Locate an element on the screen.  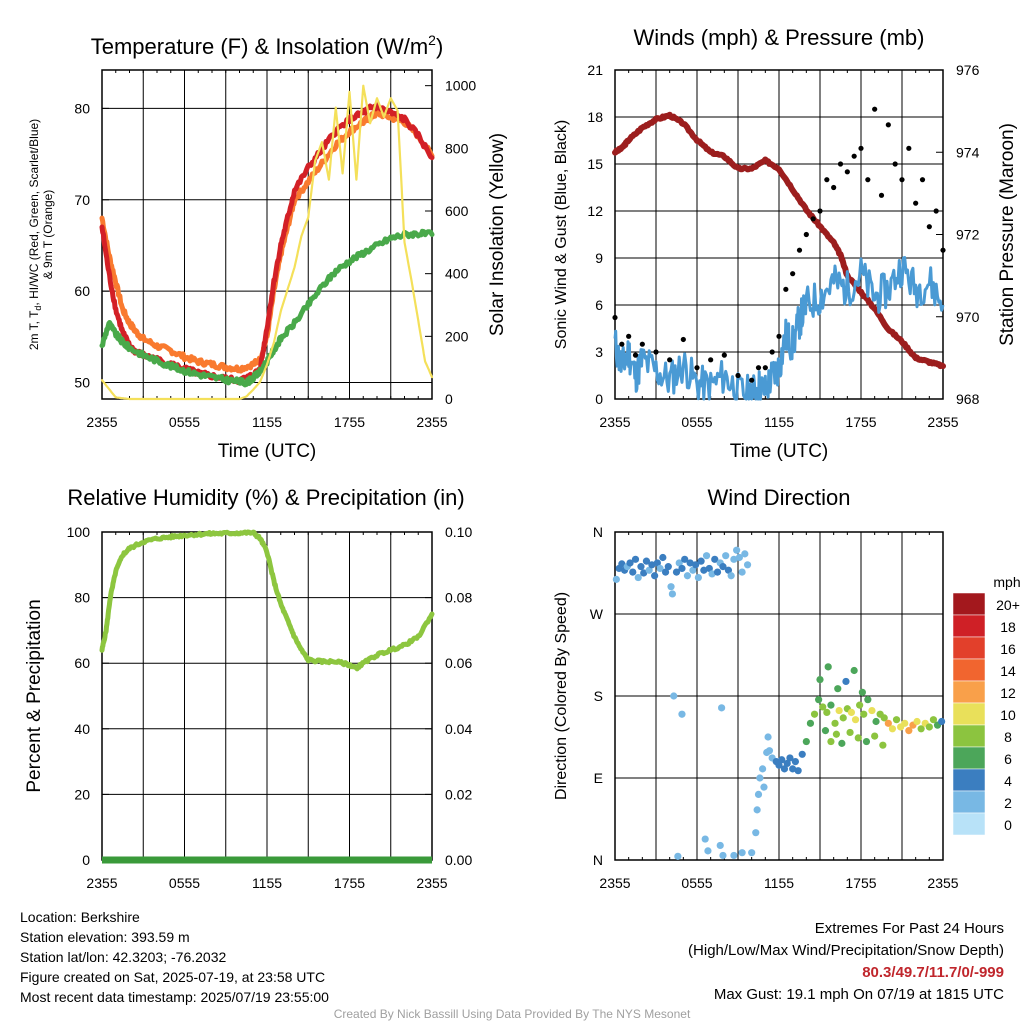
y2-tick-label: 0.08 is located at coordinates (458, 598).